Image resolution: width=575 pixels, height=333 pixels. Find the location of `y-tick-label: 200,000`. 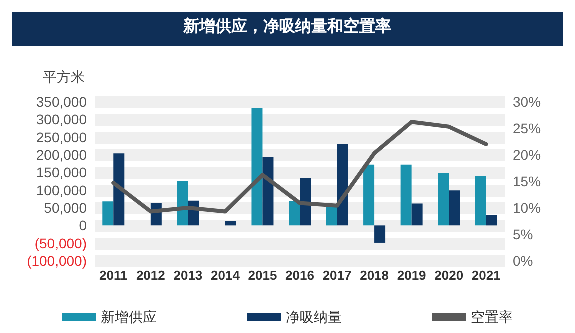

y-tick-label: 200,000 is located at coordinates (62, 155).